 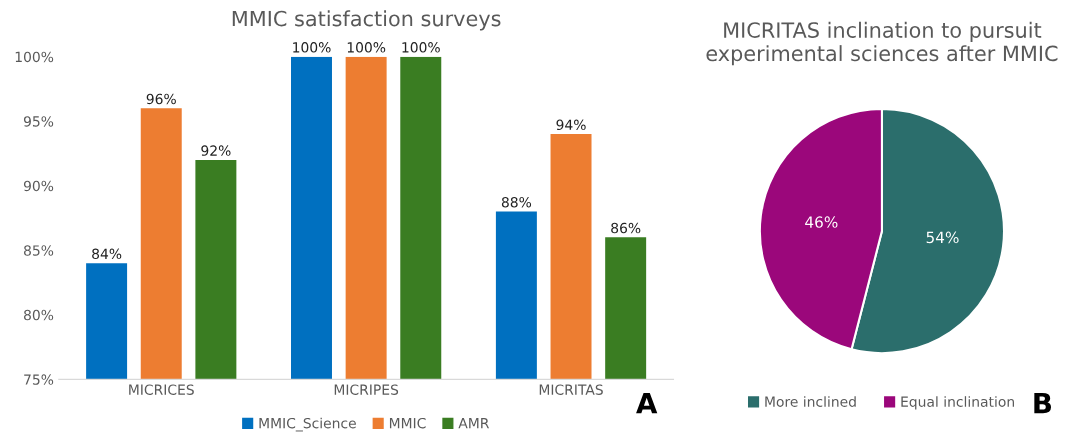 I want to click on x-tick-label: MICRIPES, so click(x=366, y=389).